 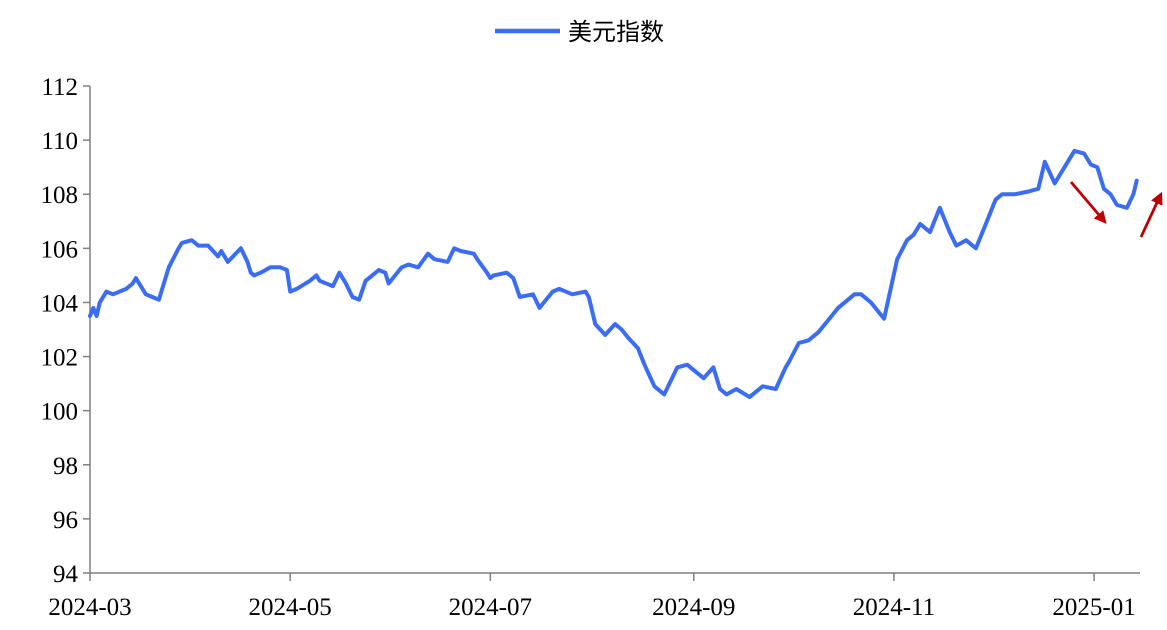 I want to click on y-axis-ticks: 94 96 98 100 102 104 106 108 110 112, so click(x=65, y=331).